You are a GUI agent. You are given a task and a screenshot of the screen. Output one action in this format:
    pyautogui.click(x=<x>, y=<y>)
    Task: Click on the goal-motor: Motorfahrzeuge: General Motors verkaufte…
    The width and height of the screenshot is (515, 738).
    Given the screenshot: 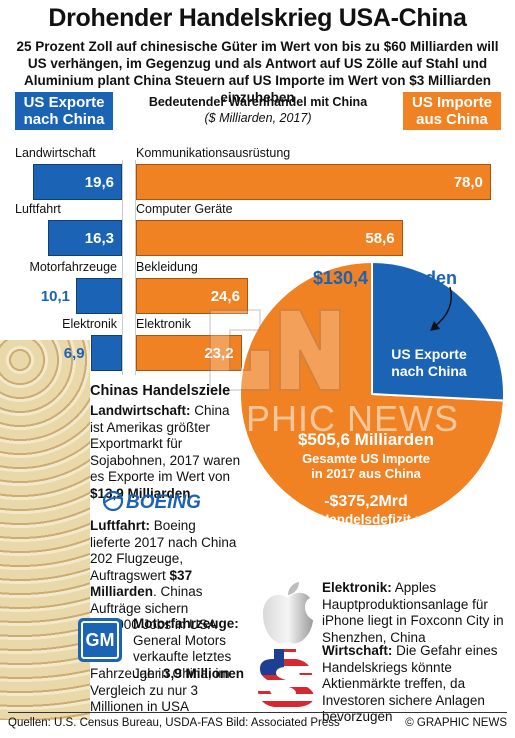 What is the action you would take?
    pyautogui.click(x=192, y=649)
    